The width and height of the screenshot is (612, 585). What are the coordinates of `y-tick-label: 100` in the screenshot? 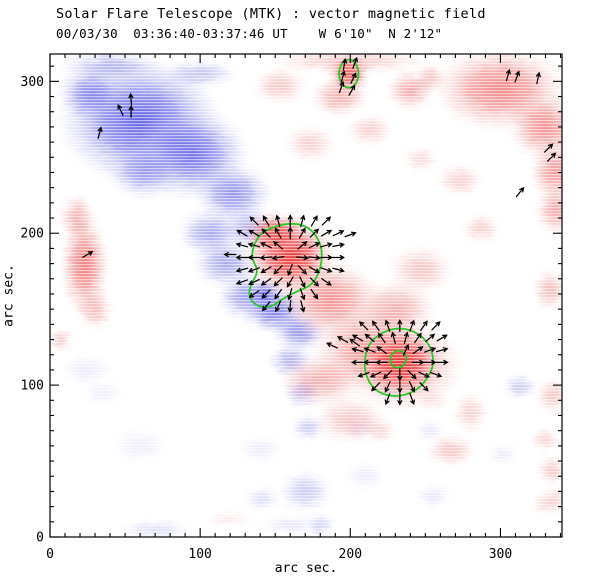 It's located at (32, 386).